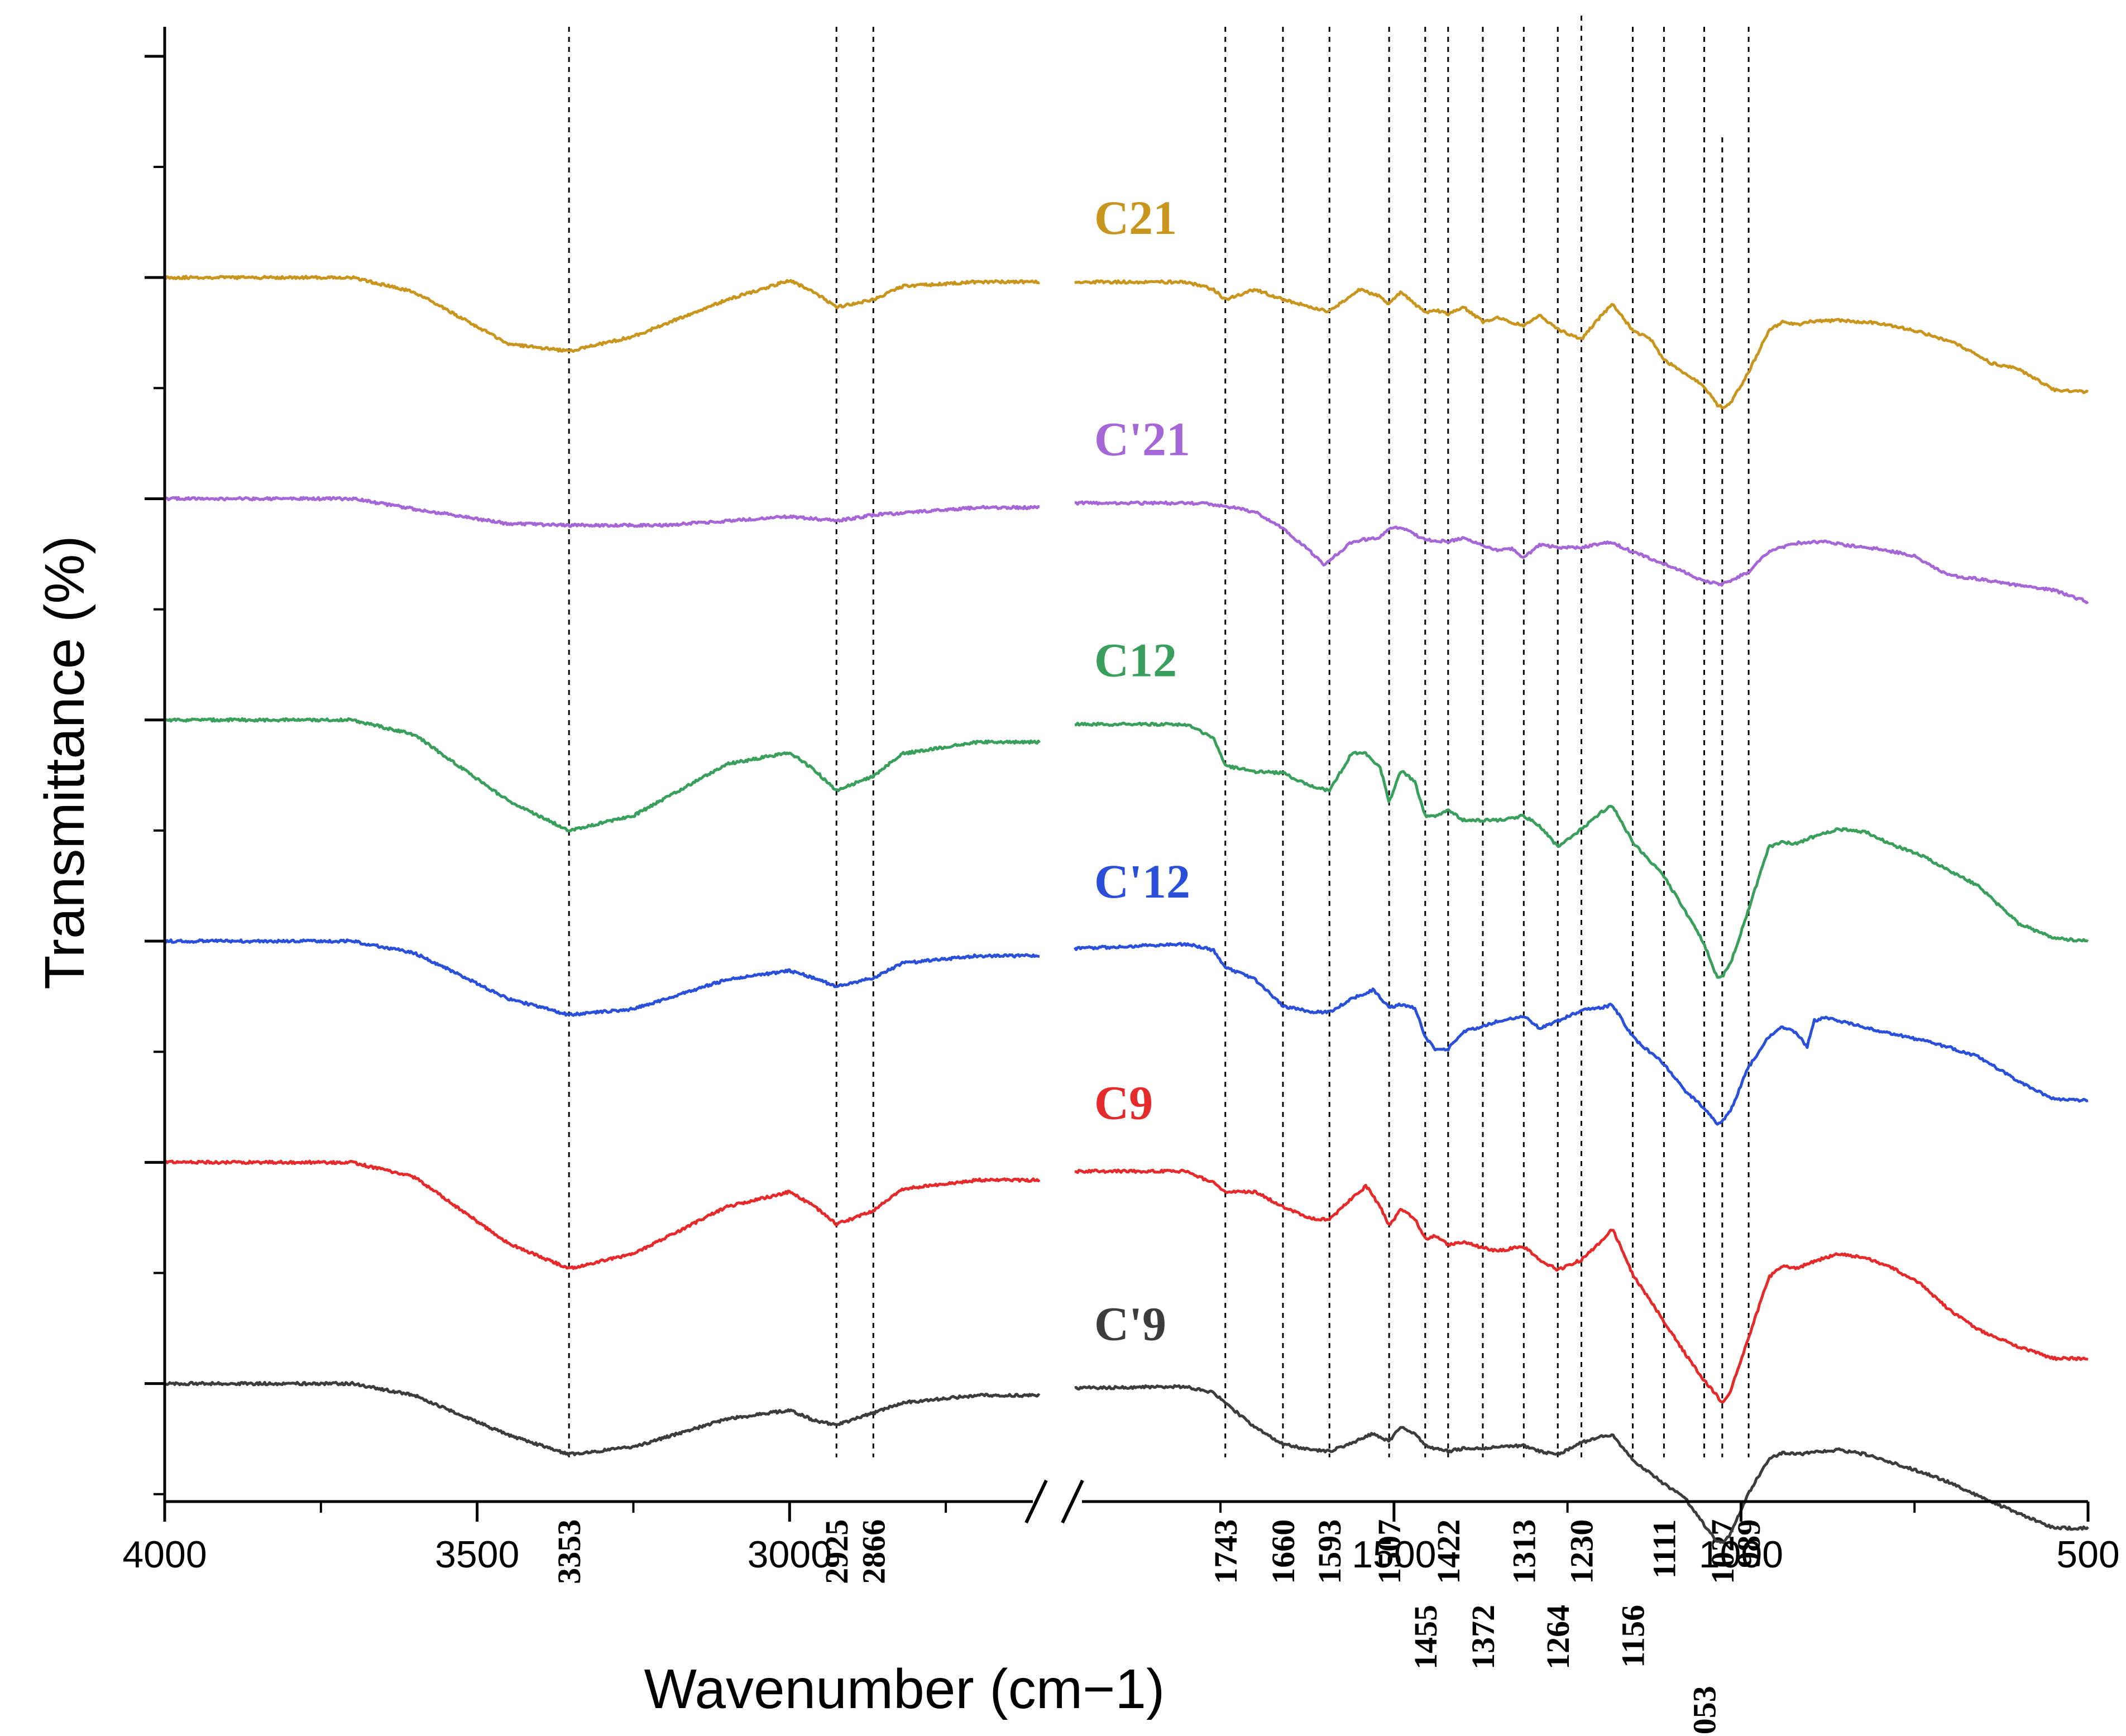 This screenshot has height=1736, width=2126. I want to click on peak-label: 3353, so click(569, 1551).